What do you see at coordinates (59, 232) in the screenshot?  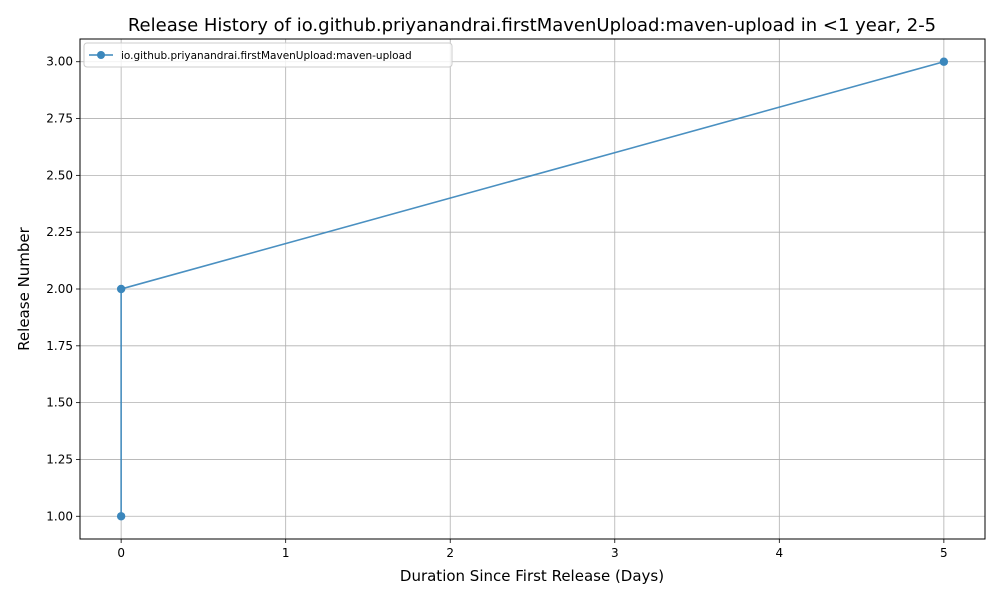 I see `y-tick-label: 2.25` at bounding box center [59, 232].